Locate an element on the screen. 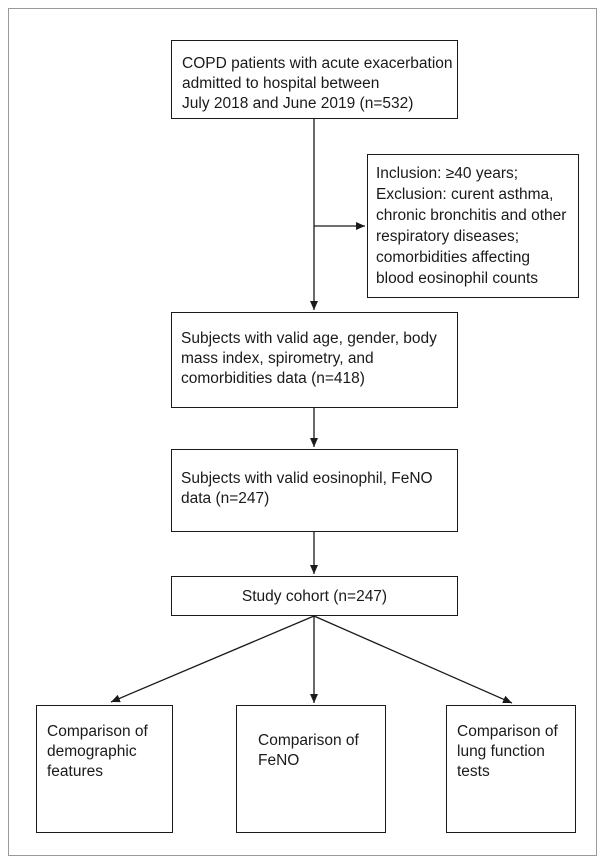 The image size is (606, 865). outcome-lung-box: Comparison of lung function tests is located at coordinates (511, 769).